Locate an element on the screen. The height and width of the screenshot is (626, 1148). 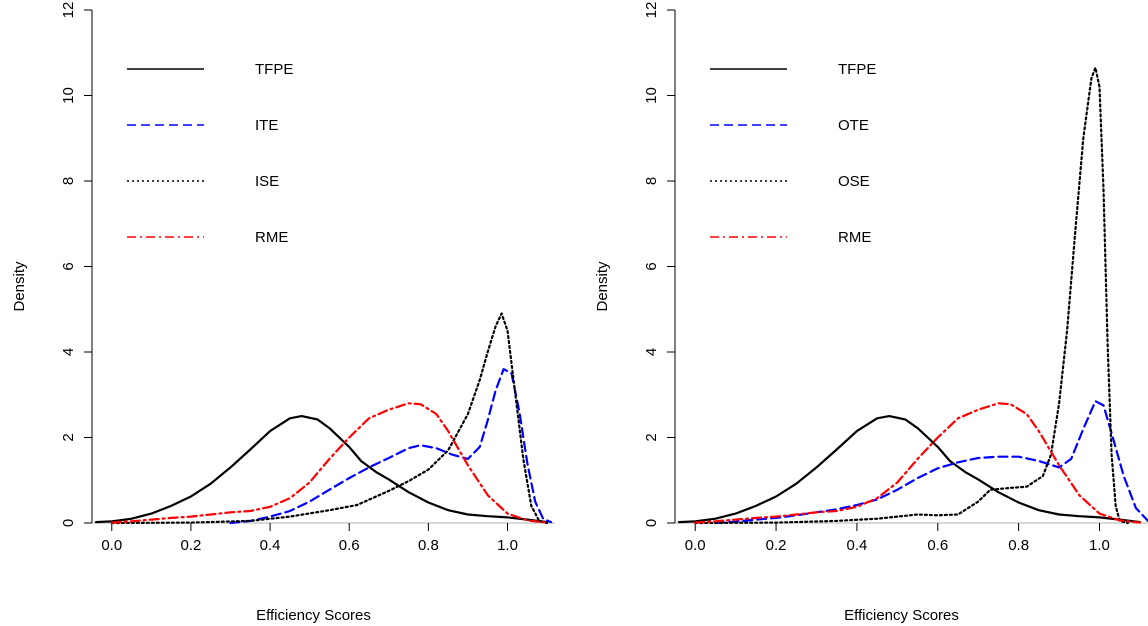
series-line-ite is located at coordinates (391, 446).